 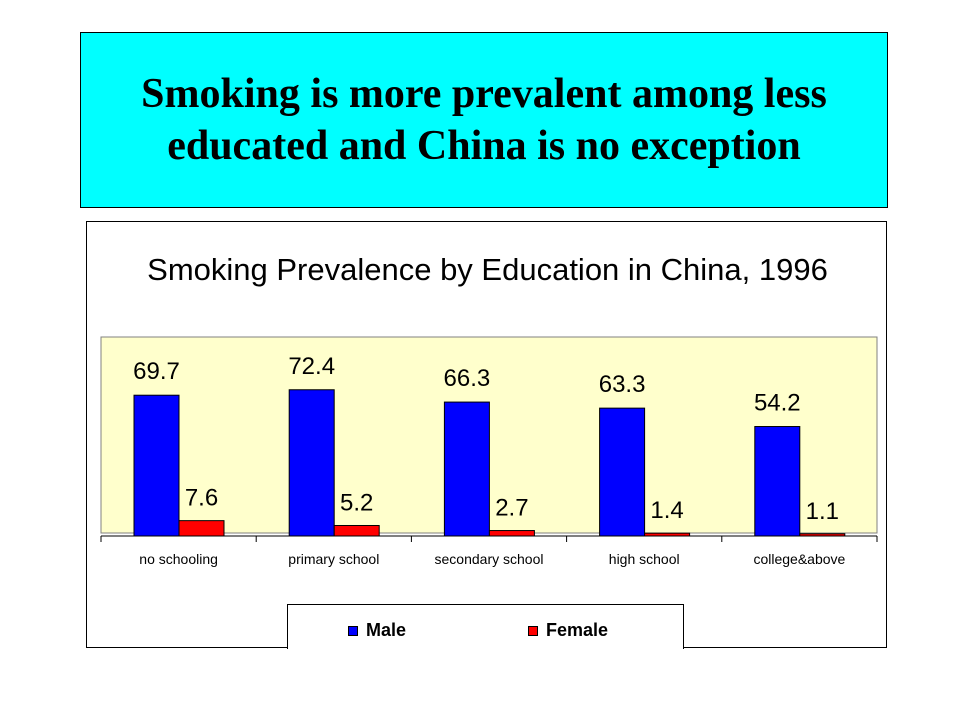 I want to click on data-label-female-5: 1.1, so click(x=822, y=511).